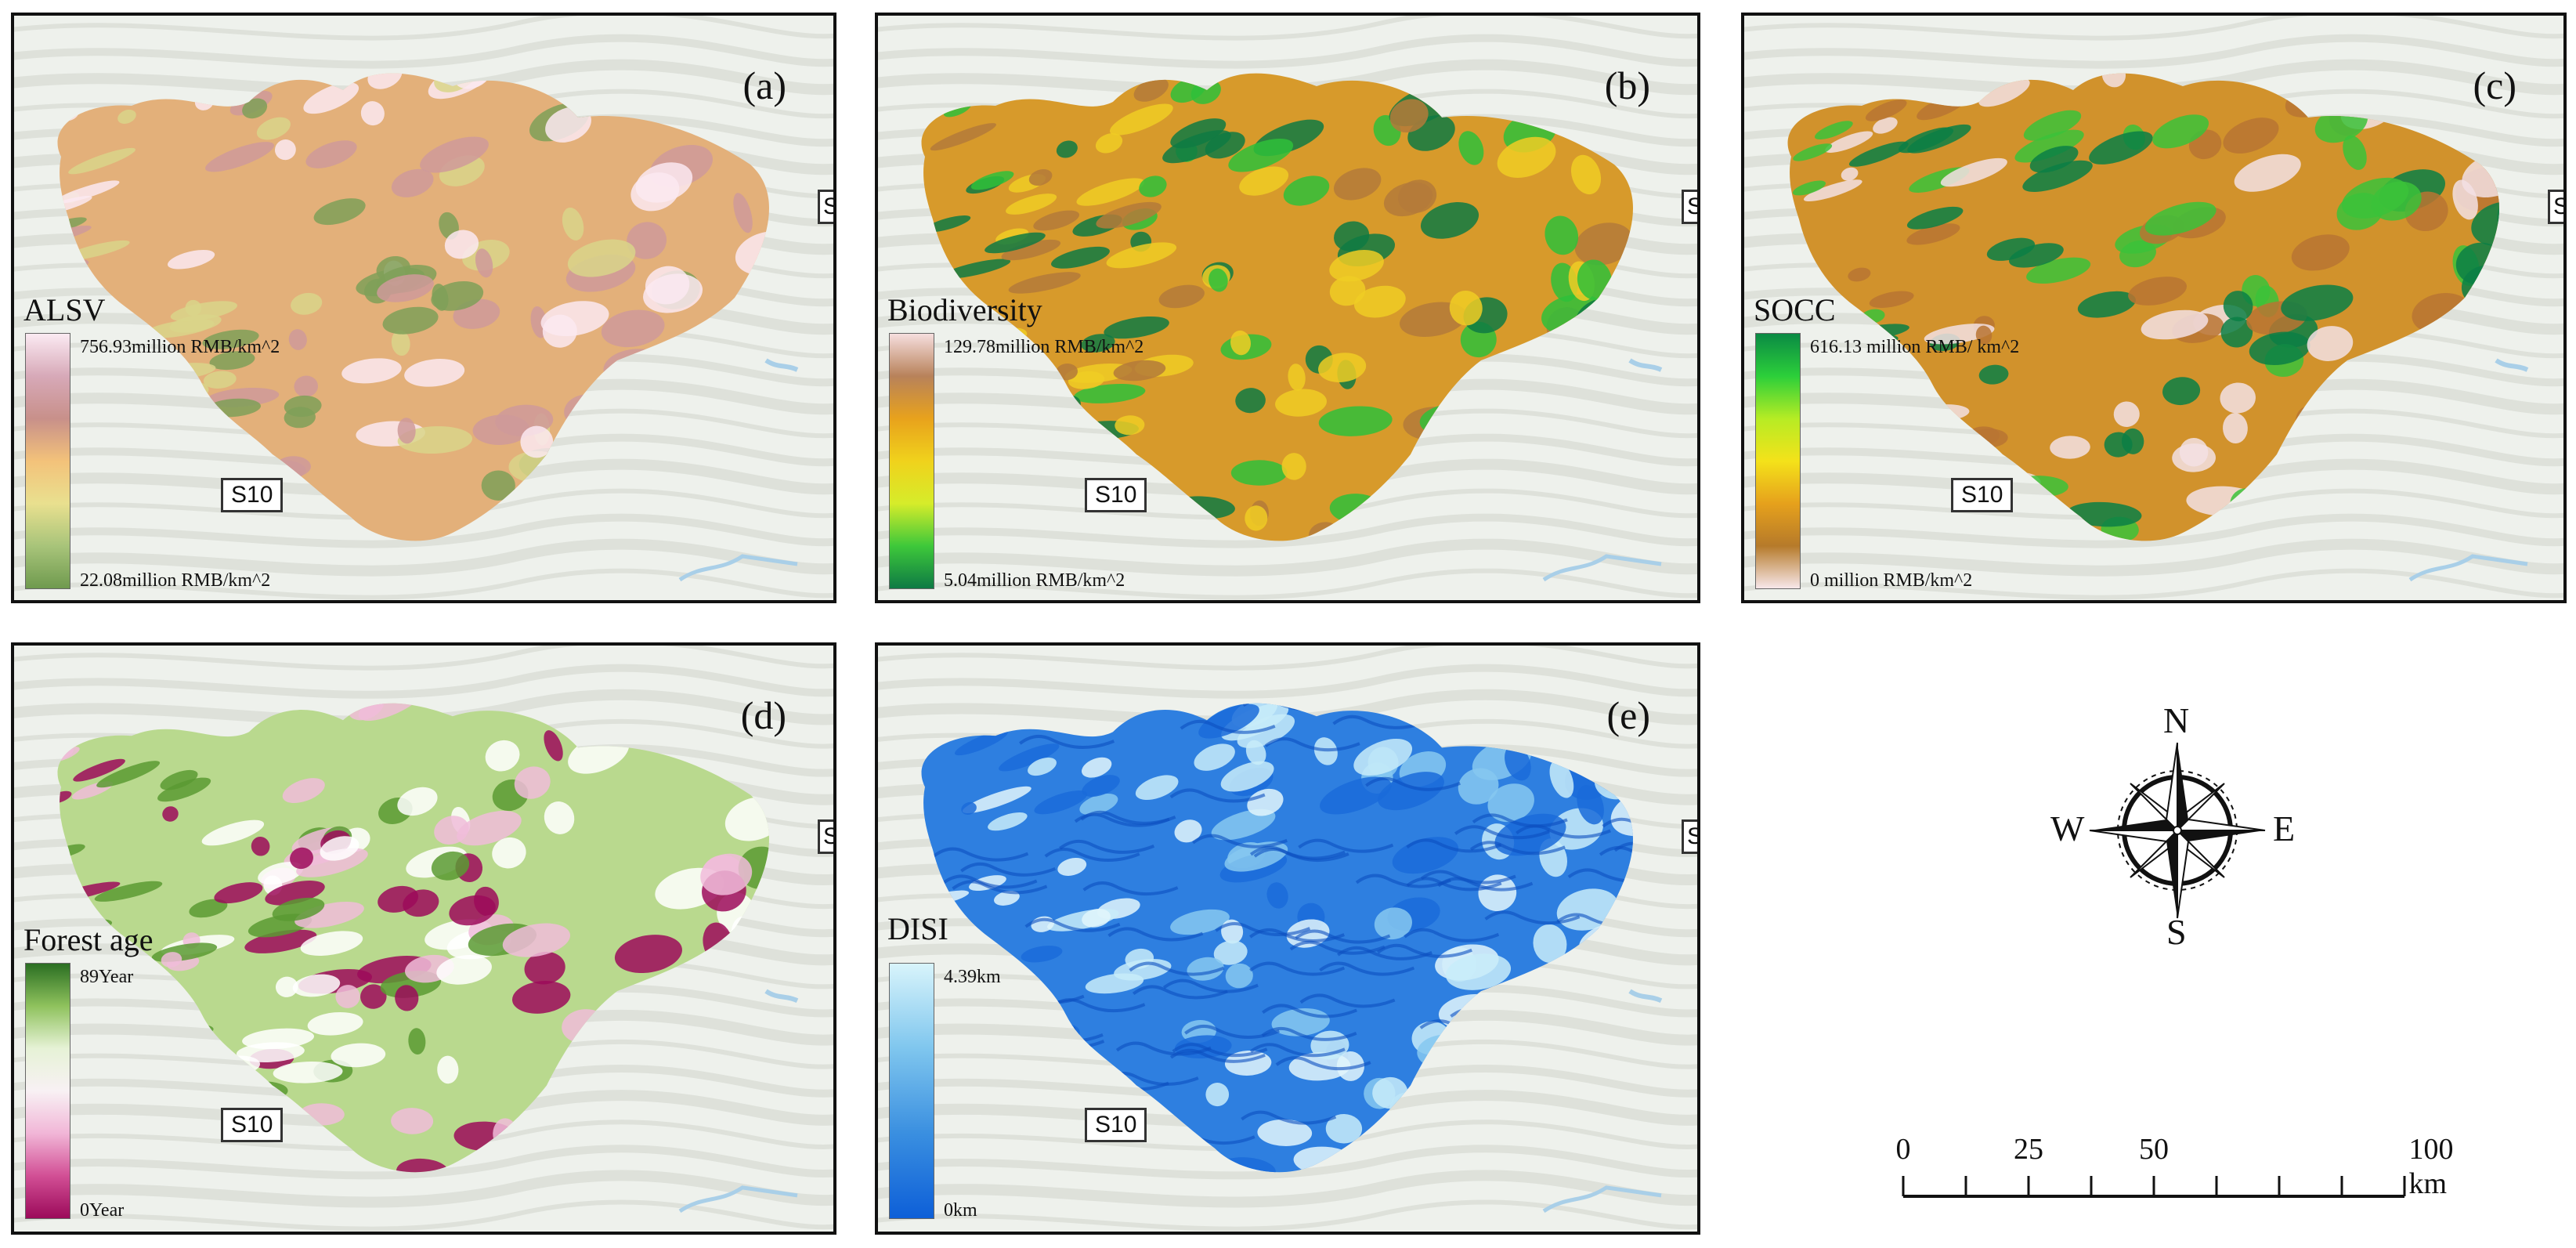 The width and height of the screenshot is (2576, 1248). What do you see at coordinates (1903, 1149) in the screenshot?
I see `scale-tick-label: 0` at bounding box center [1903, 1149].